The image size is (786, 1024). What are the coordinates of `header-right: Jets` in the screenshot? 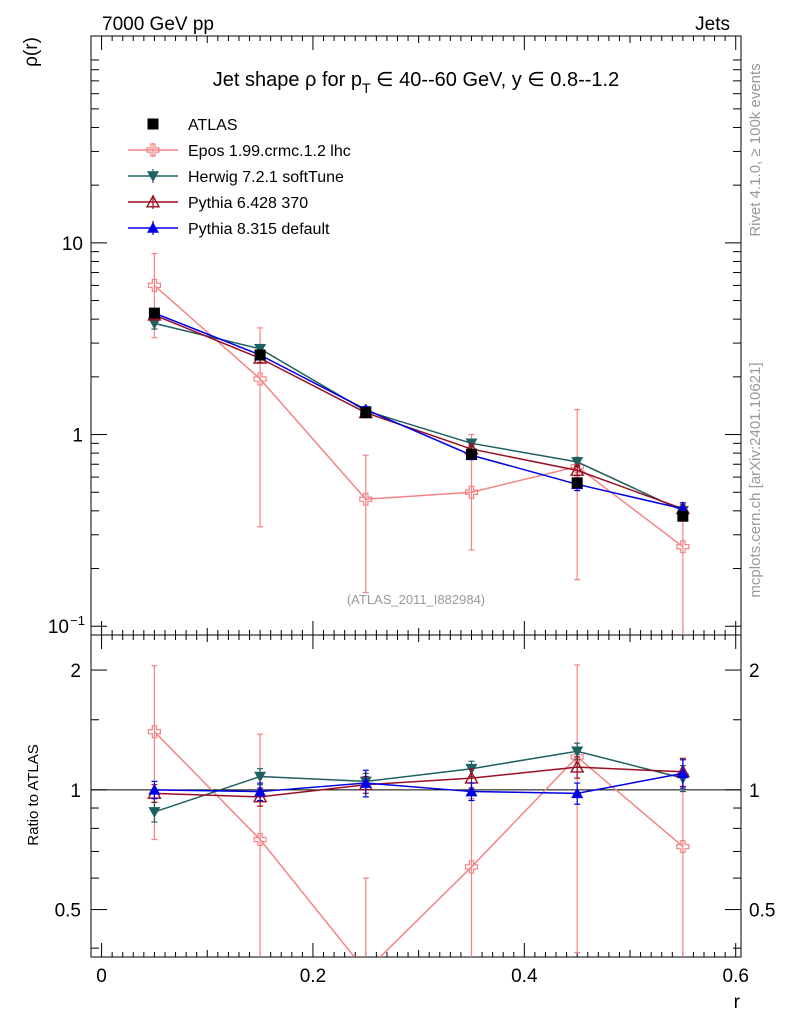 It's located at (712, 24).